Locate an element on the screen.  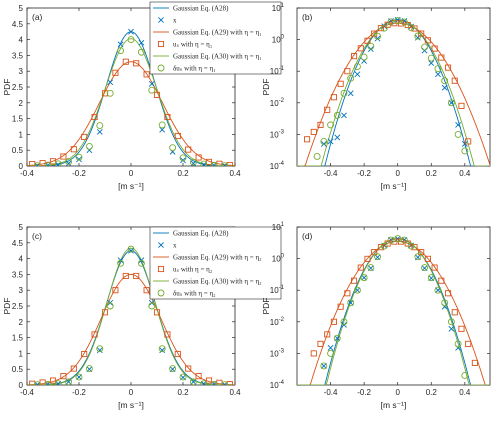
series-x is located at coordinates (131, 97).